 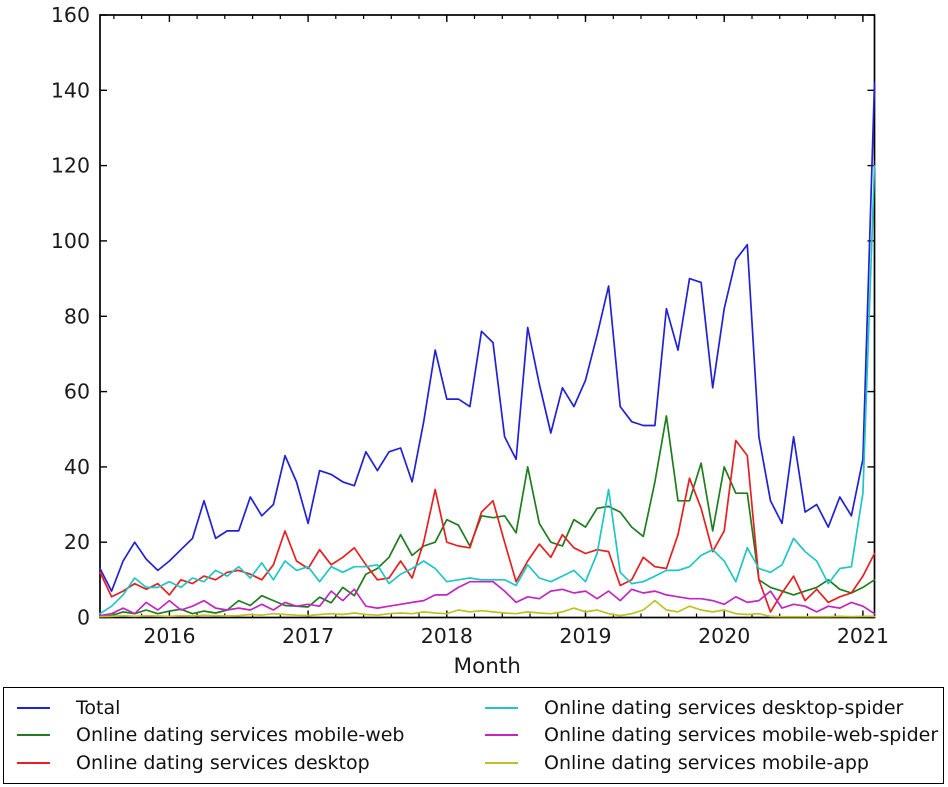 What do you see at coordinates (169, 636) in the screenshot?
I see `x-tick-label: 2016` at bounding box center [169, 636].